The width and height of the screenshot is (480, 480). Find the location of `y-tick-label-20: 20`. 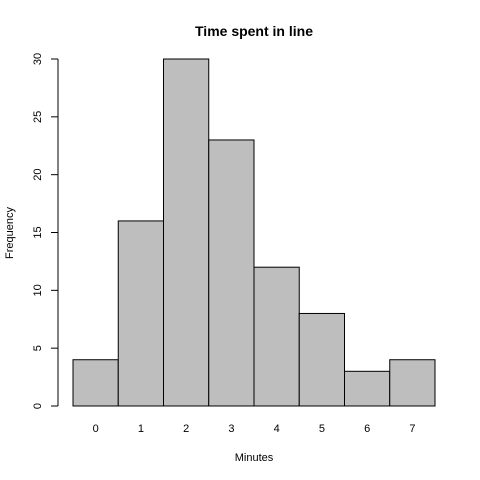

y-tick-label-20: 20 is located at coordinates (38, 175).